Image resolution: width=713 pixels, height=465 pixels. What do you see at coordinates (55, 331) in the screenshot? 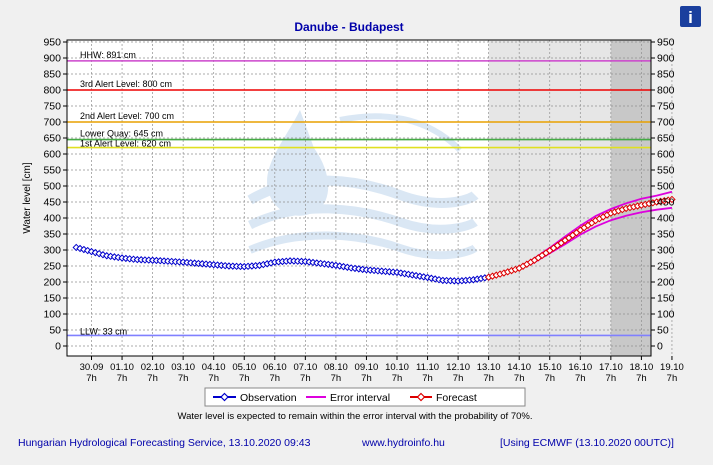
I see `y-tick-label-left: 50` at bounding box center [55, 331].